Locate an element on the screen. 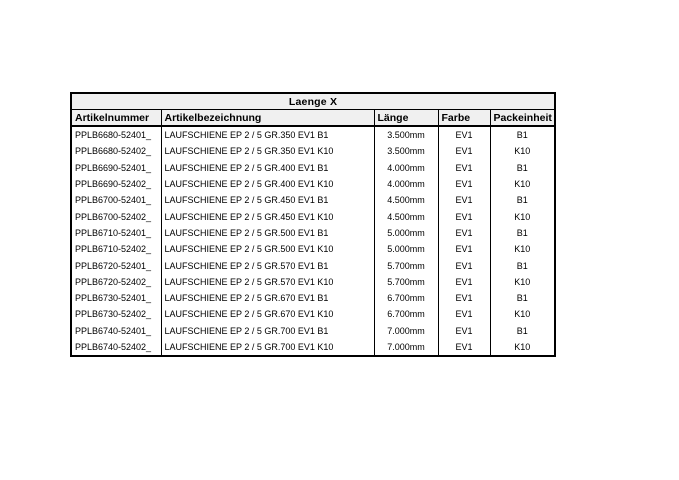  cell-artikelbezeichnung: LAUFSCHIENE EP 2 / 5 GR.450 EV1 K10 is located at coordinates (267, 216).